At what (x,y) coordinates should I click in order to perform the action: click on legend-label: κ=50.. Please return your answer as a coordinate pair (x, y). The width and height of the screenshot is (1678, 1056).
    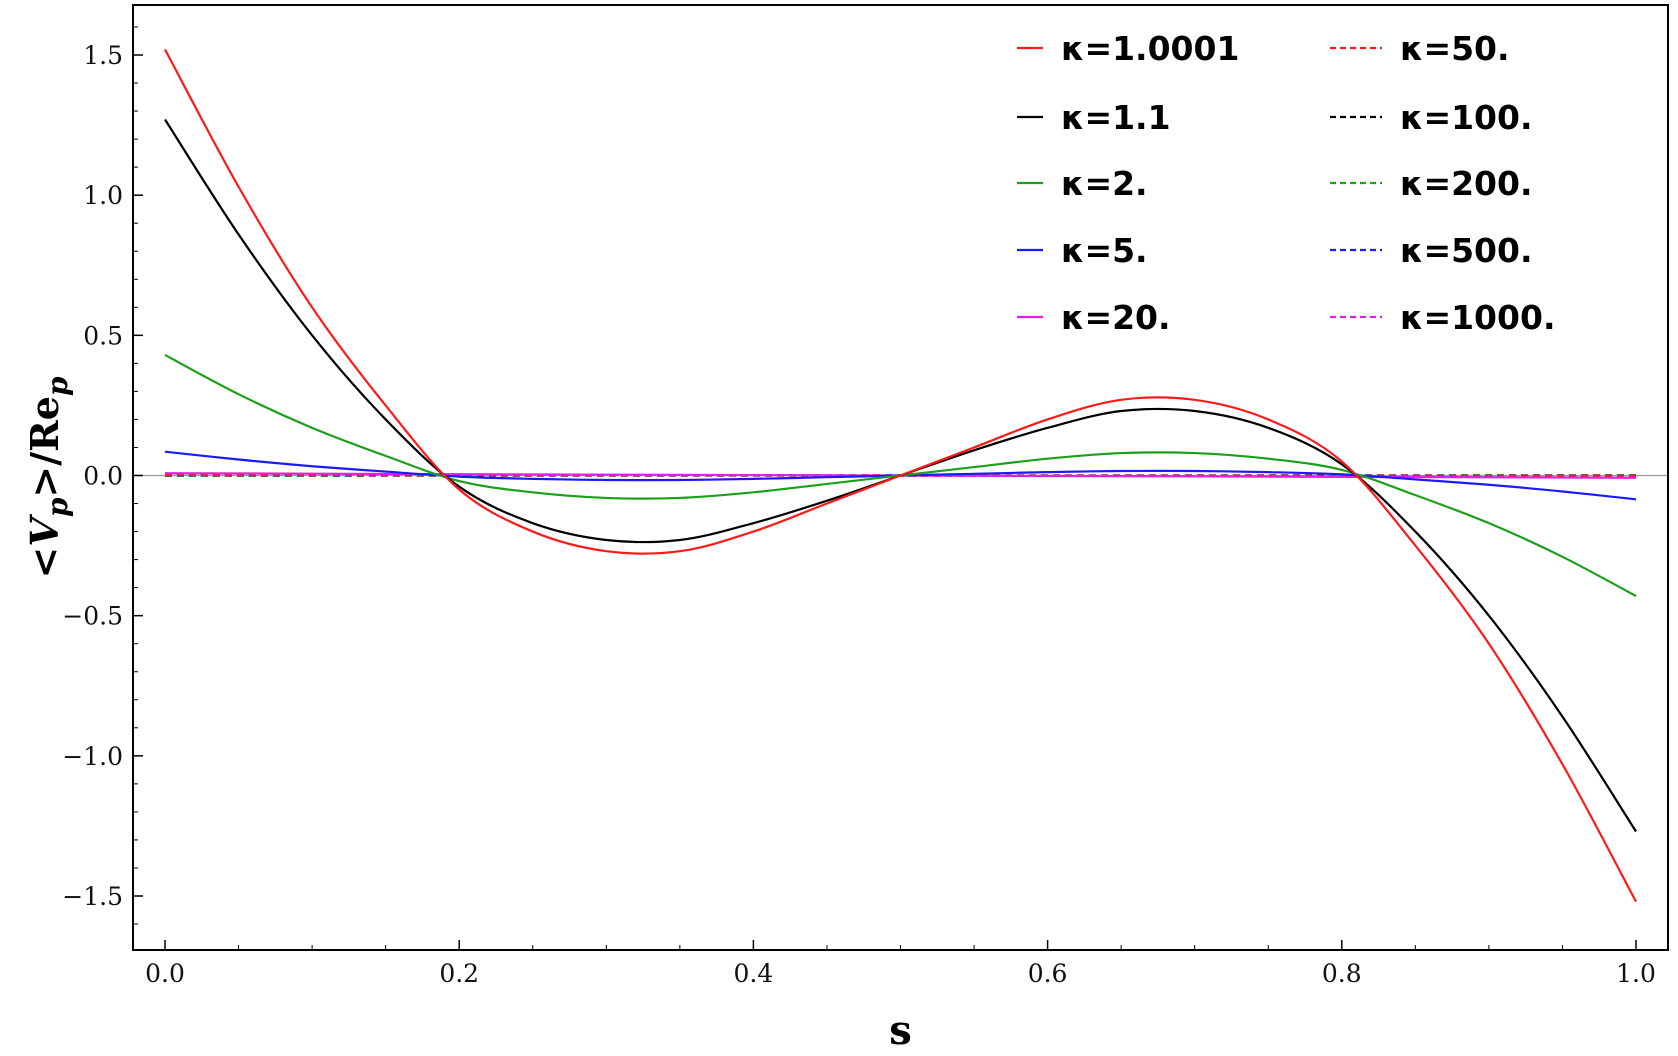
    Looking at the image, I should click on (1455, 48).